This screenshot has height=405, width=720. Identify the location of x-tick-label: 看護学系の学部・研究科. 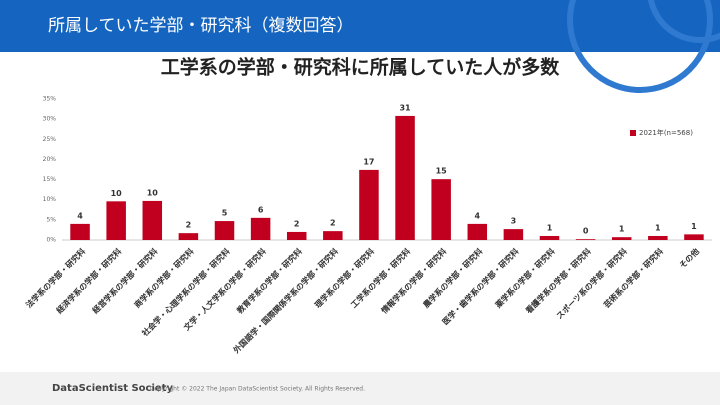
(558, 281).